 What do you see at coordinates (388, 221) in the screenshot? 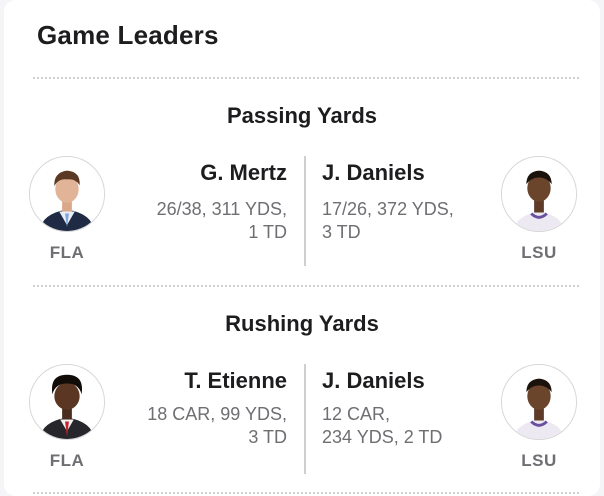
I see `player-stats-home: 17/26, 372 YDS, 3 TD` at bounding box center [388, 221].